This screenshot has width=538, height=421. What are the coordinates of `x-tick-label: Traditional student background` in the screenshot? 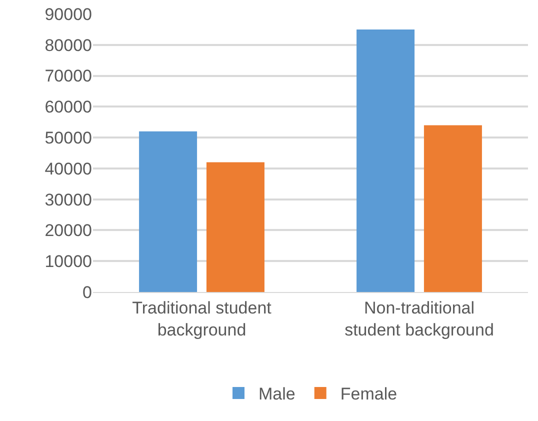 It's located at (202, 319).